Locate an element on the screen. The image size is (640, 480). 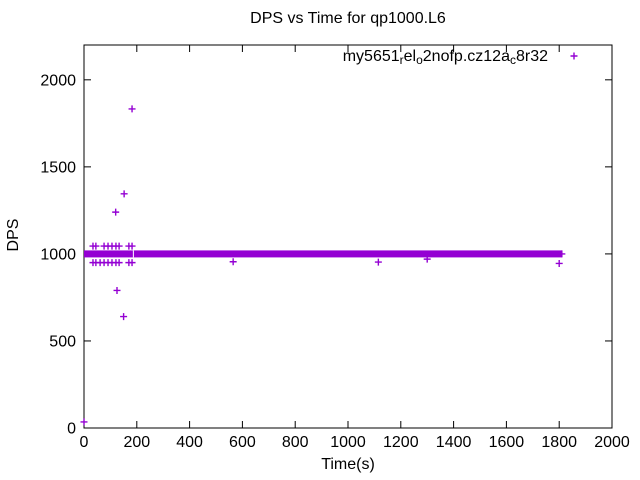
x-tick-label: 1200 is located at coordinates (401, 442).